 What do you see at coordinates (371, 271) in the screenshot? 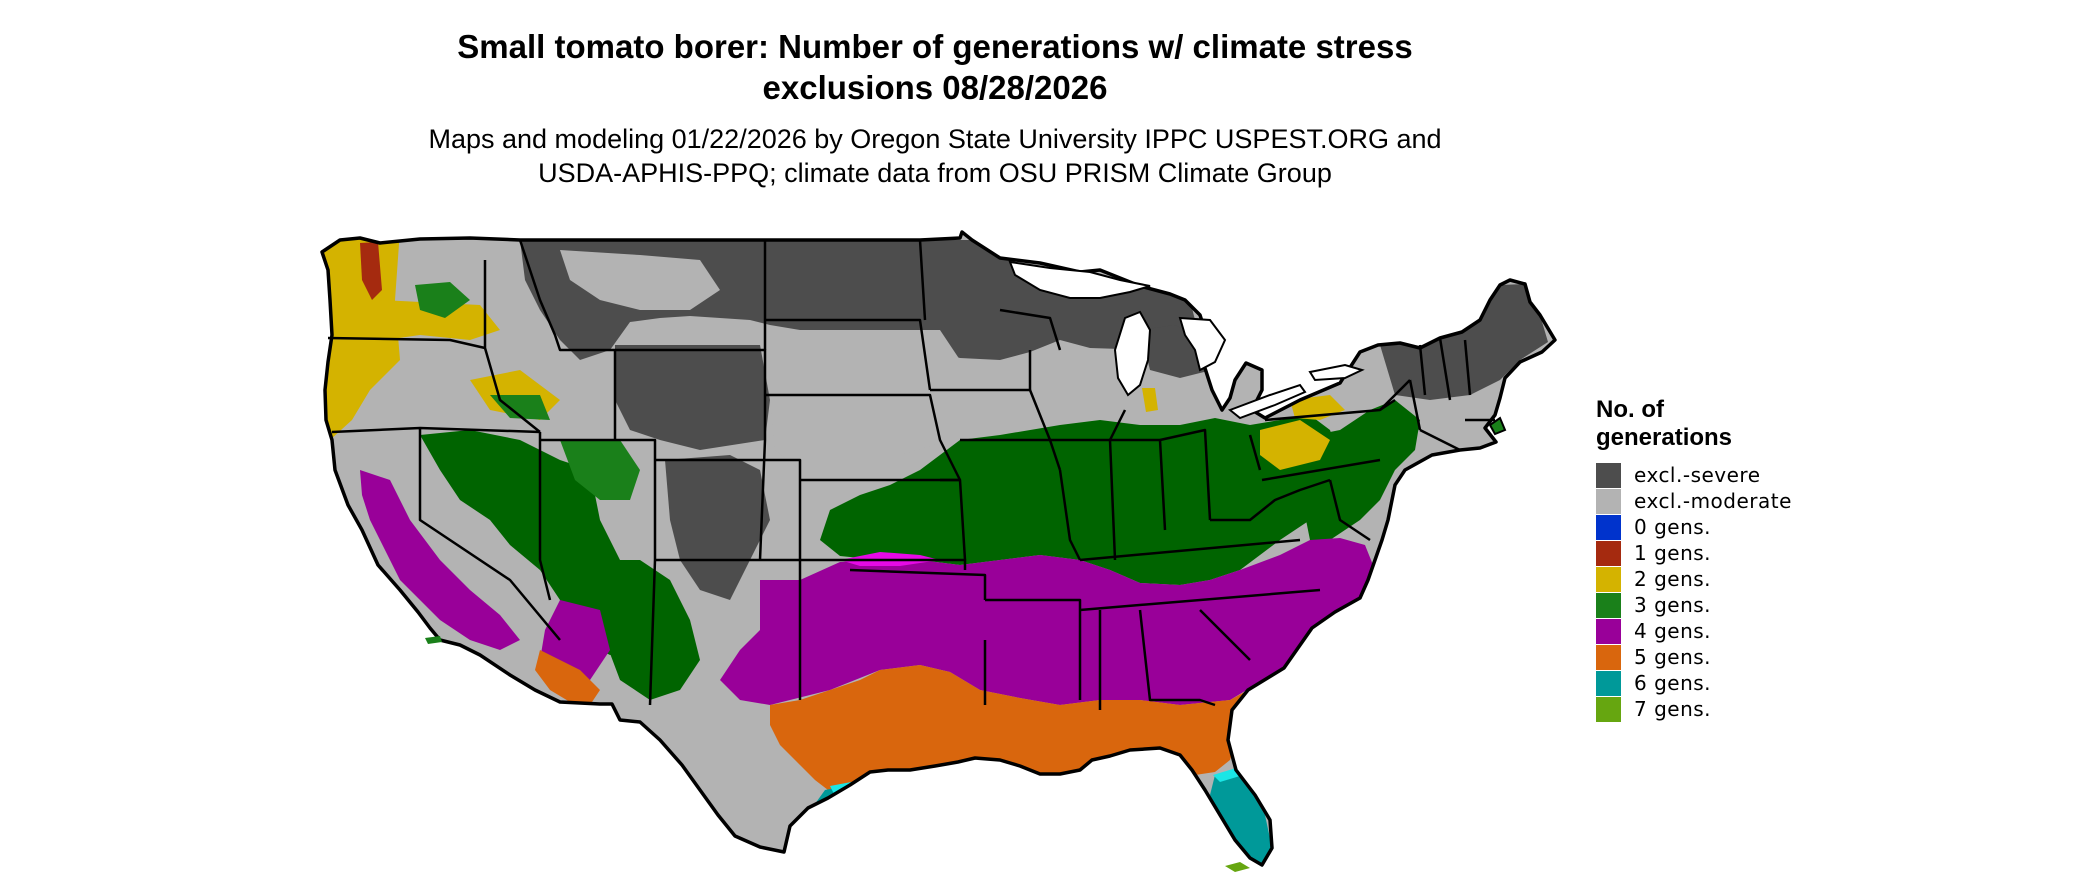
I see `zone-1gens-cascades` at bounding box center [371, 271].